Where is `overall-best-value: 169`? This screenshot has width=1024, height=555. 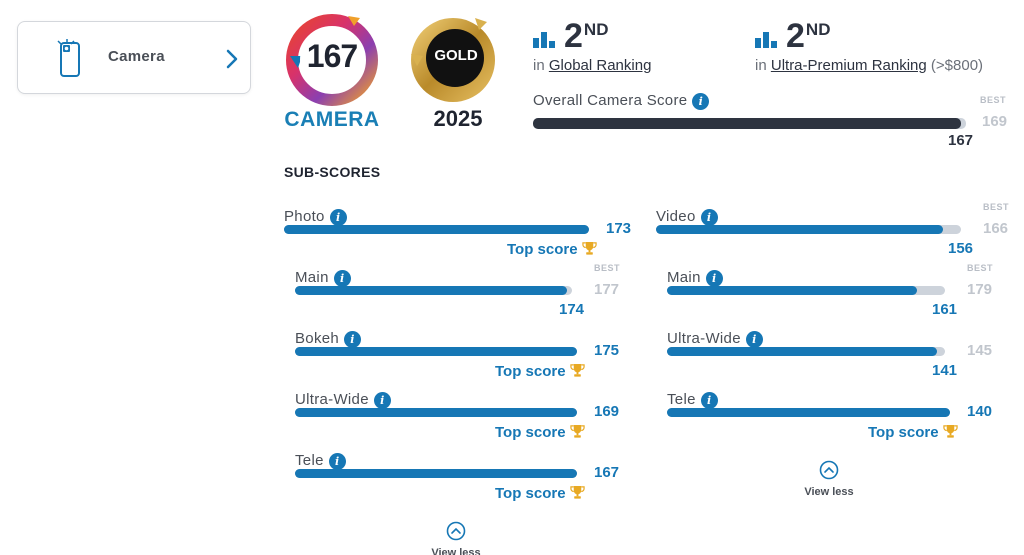 overall-best-value: 169 is located at coordinates (995, 121).